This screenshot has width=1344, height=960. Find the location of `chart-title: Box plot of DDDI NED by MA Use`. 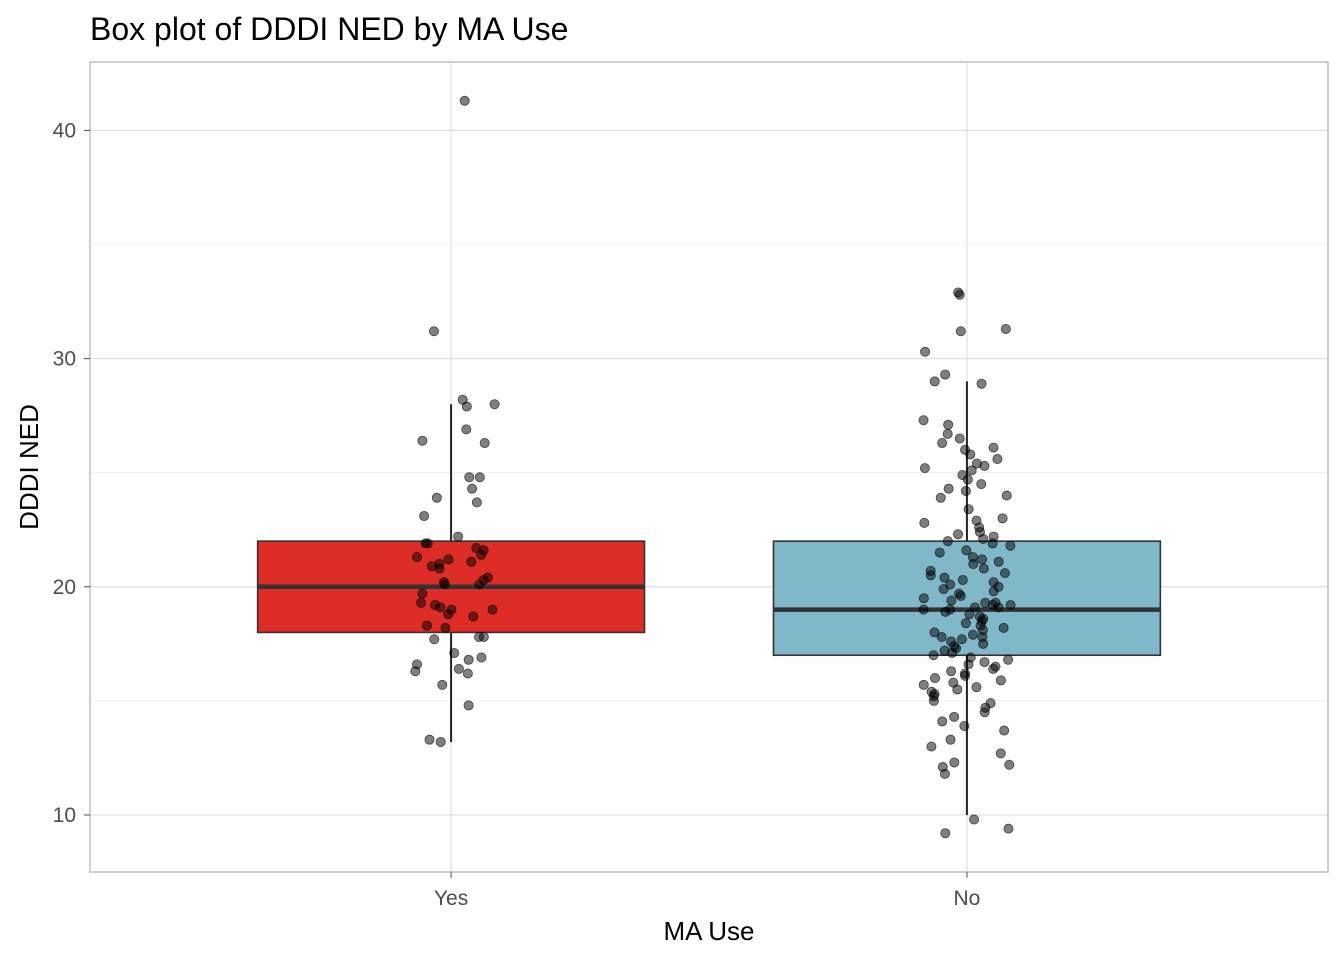

chart-title: Box plot of DDDI NED by MA Use is located at coordinates (329, 29).